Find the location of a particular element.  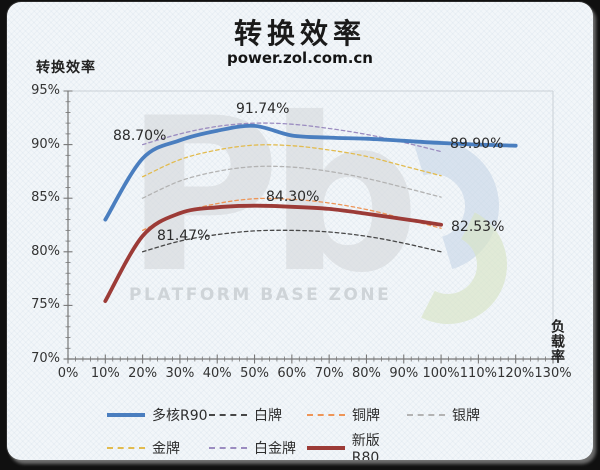

data-label: 88.70% is located at coordinates (140, 136).